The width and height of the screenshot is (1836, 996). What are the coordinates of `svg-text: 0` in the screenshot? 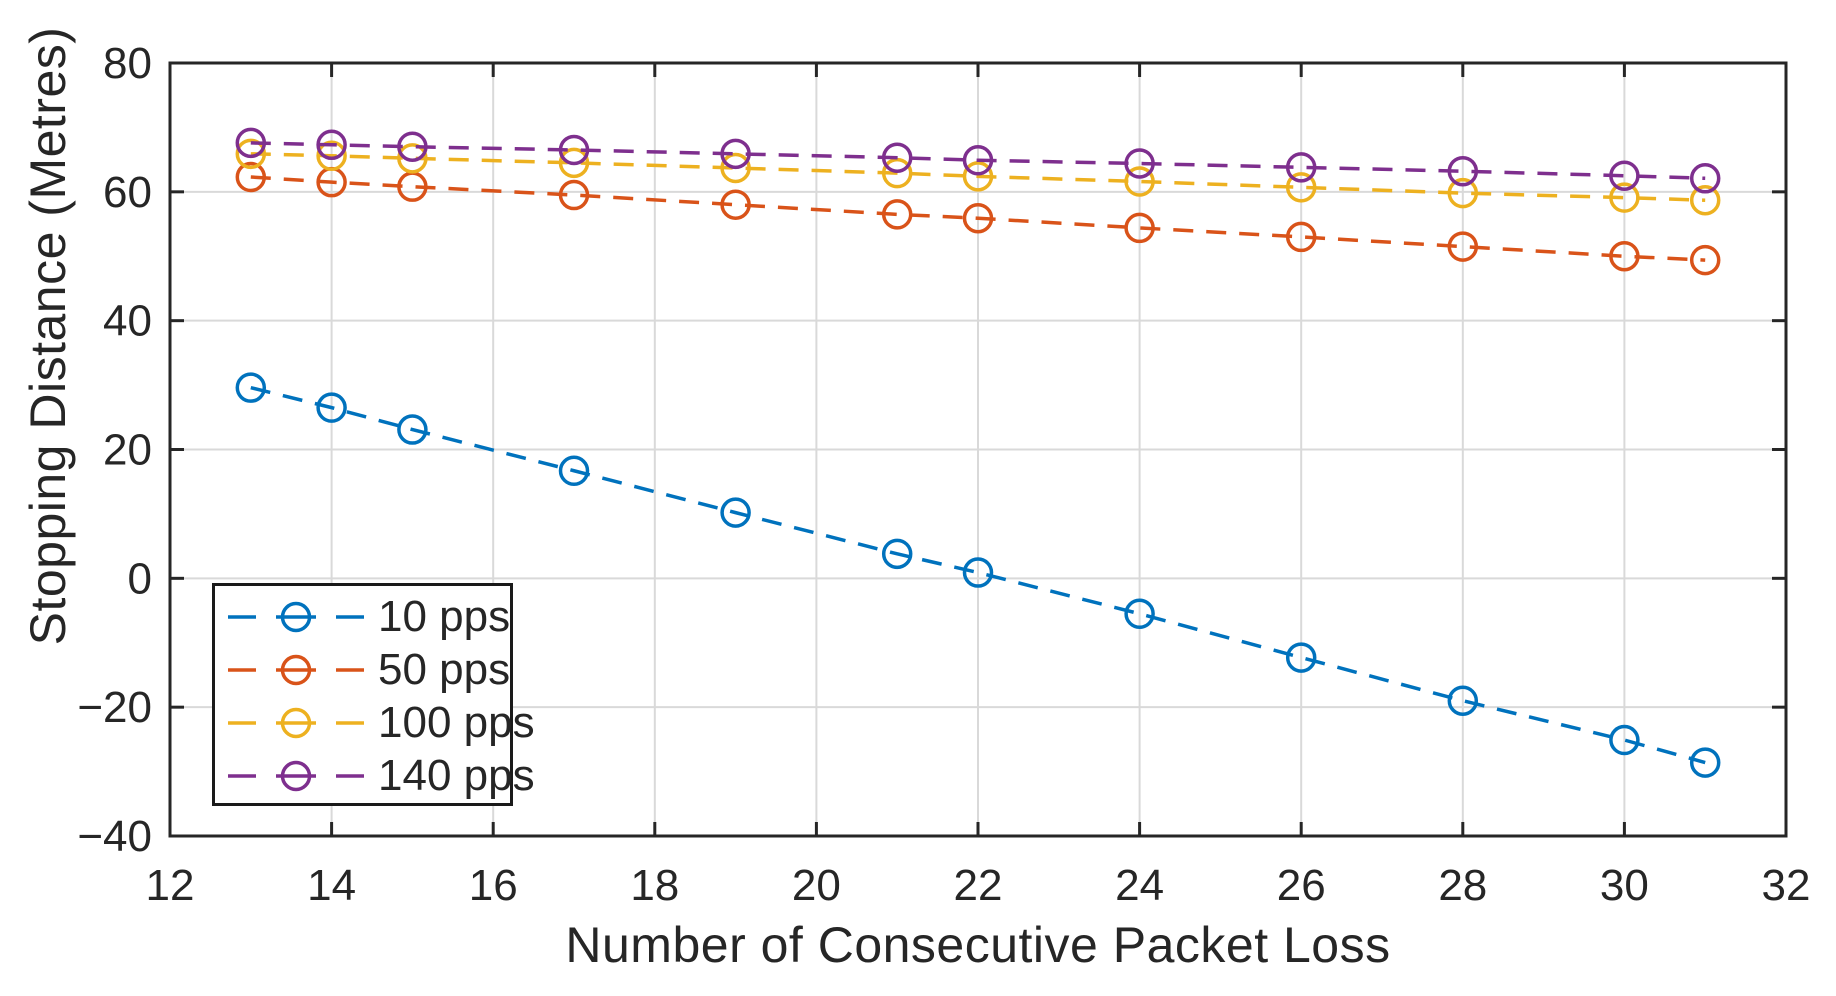 It's located at (140, 578).